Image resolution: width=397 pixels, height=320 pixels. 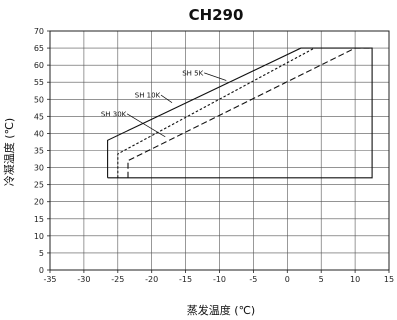 What do you see at coordinates (39, 65) in the screenshot?
I see `y-tick-label: 60` at bounding box center [39, 65].